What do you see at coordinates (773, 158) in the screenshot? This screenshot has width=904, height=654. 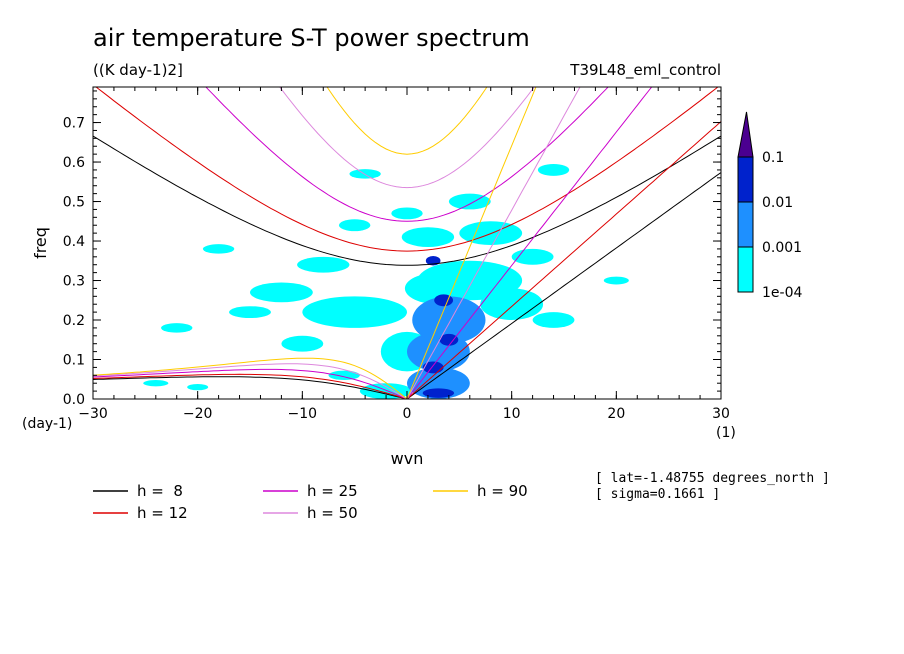 I see `colorbar-label: 0.1` at bounding box center [773, 158].